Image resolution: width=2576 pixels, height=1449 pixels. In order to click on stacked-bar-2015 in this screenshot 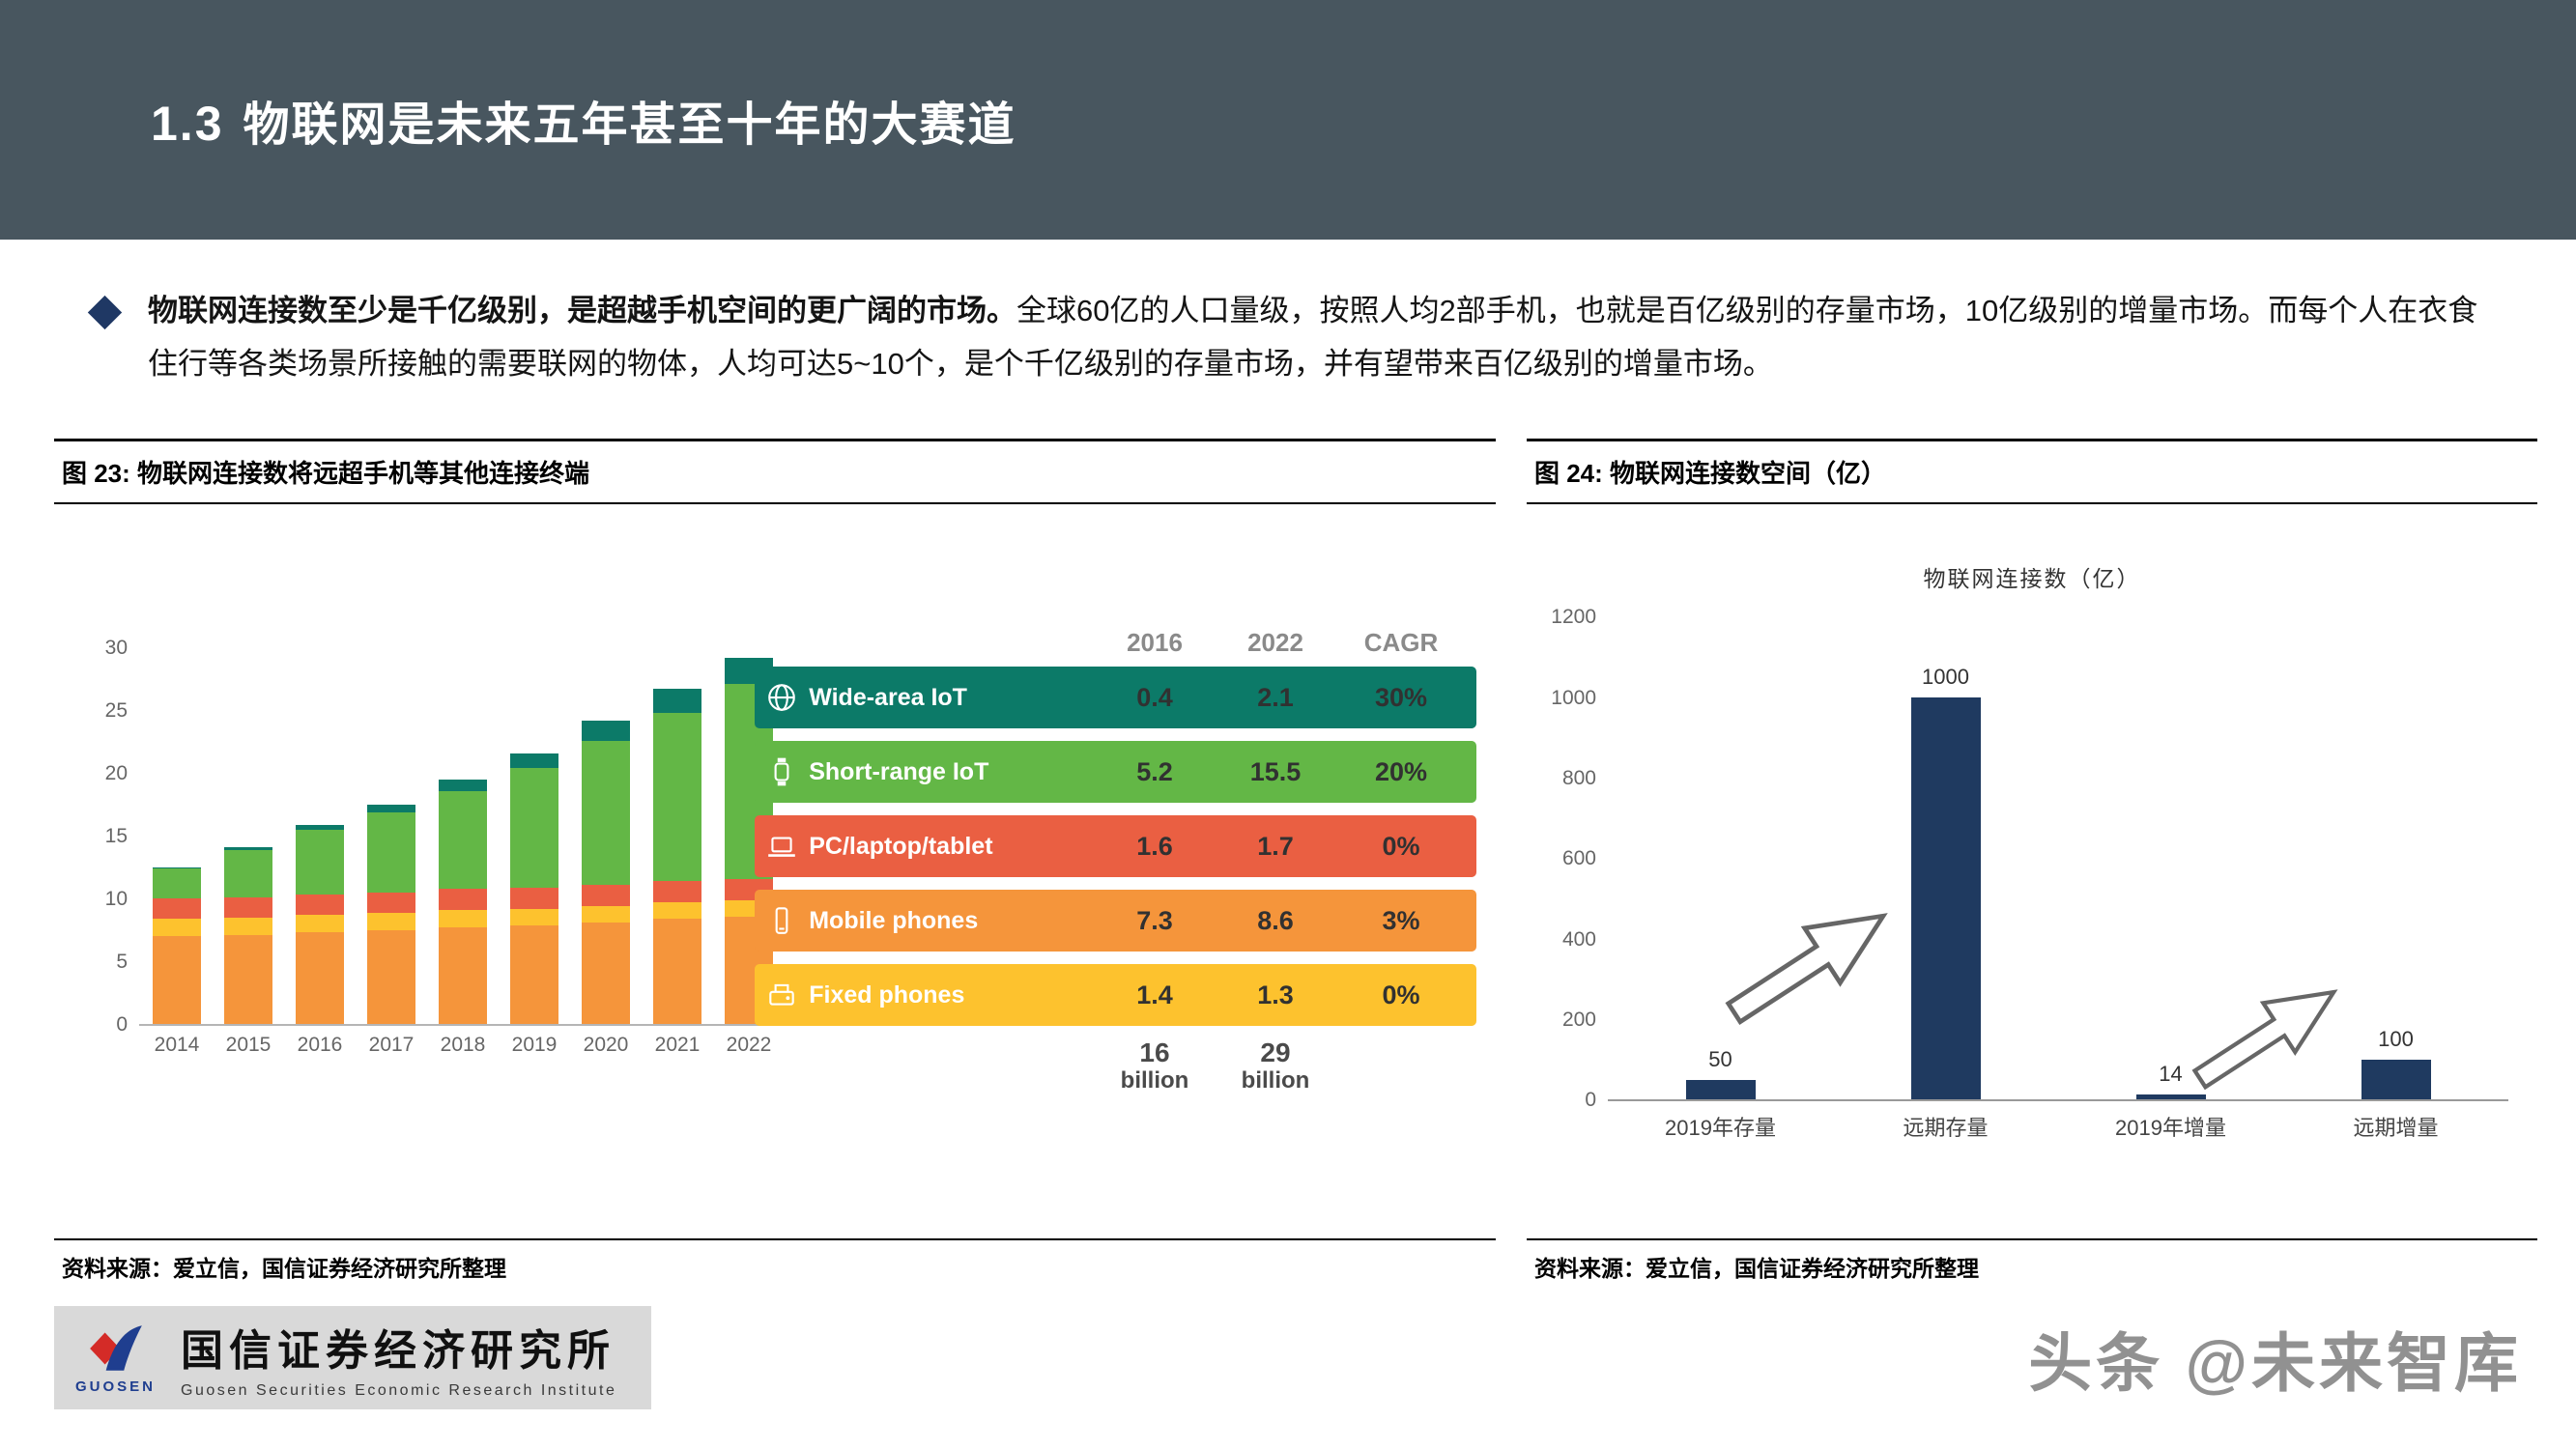, I will do `click(248, 936)`.